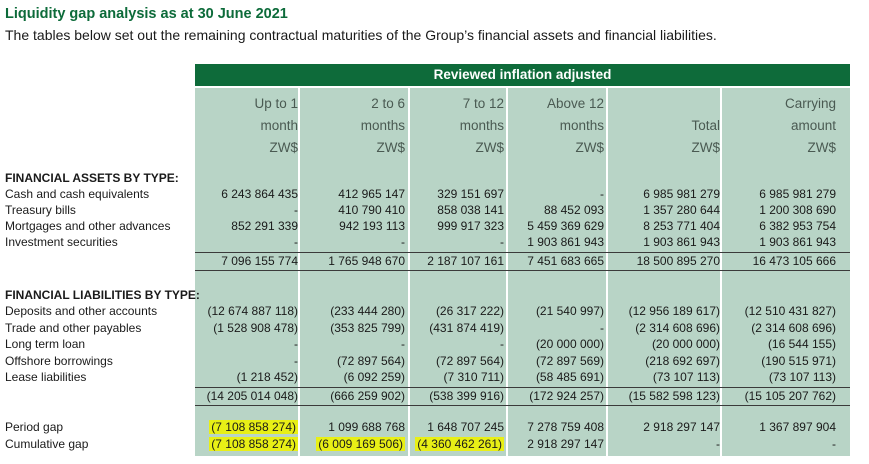  I want to click on table-cell: (26 317 222), so click(446, 311).